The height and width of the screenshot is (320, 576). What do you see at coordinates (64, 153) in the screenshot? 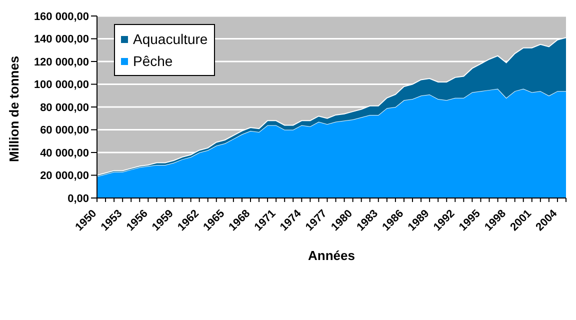
I see `y-tick-label: 40 000,00` at bounding box center [64, 153].